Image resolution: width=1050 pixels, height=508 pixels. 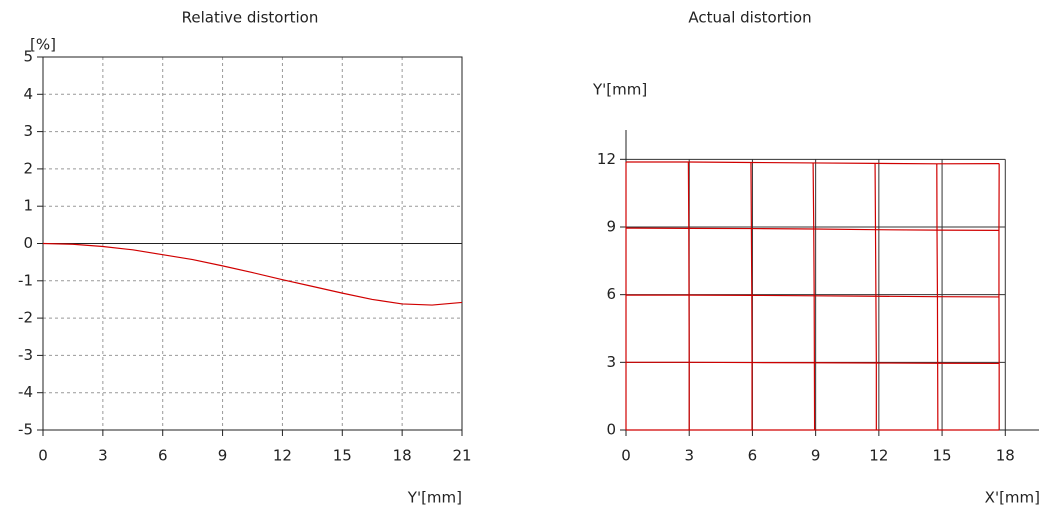 What do you see at coordinates (619, 90) in the screenshot?
I see `y-axis-label: Y'[mm]` at bounding box center [619, 90].